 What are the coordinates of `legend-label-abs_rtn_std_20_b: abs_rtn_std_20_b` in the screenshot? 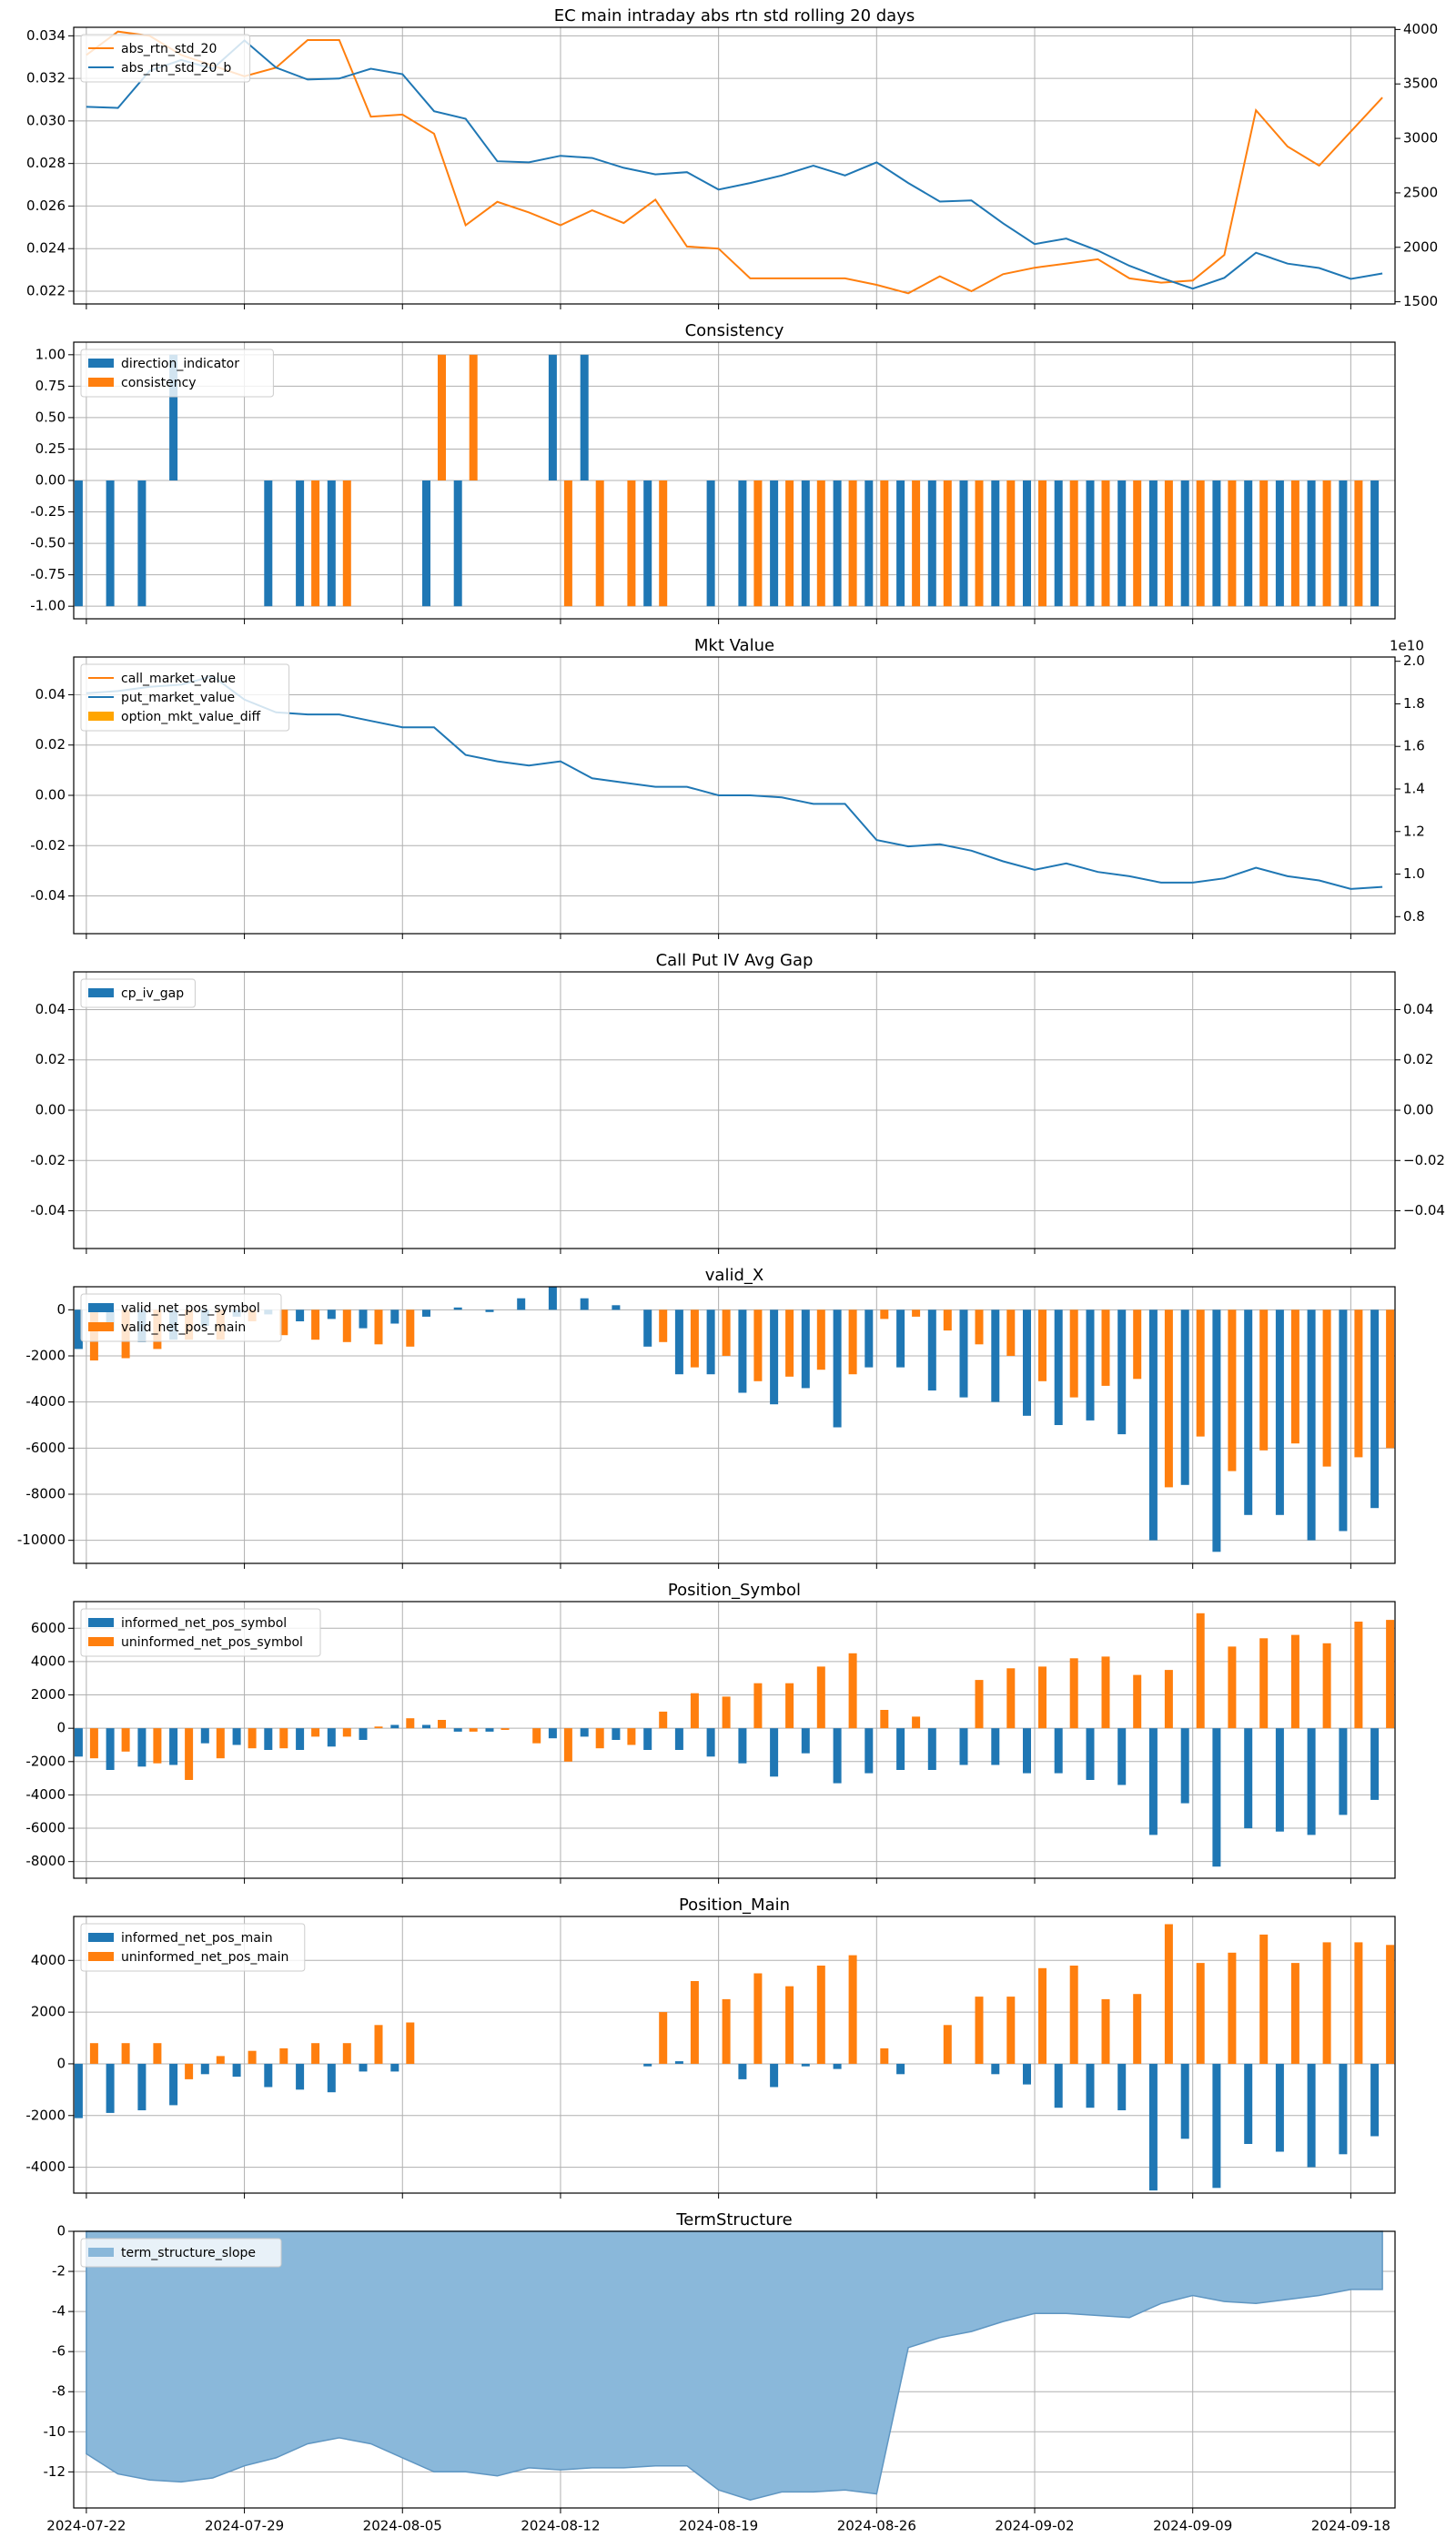 It's located at (176, 69).